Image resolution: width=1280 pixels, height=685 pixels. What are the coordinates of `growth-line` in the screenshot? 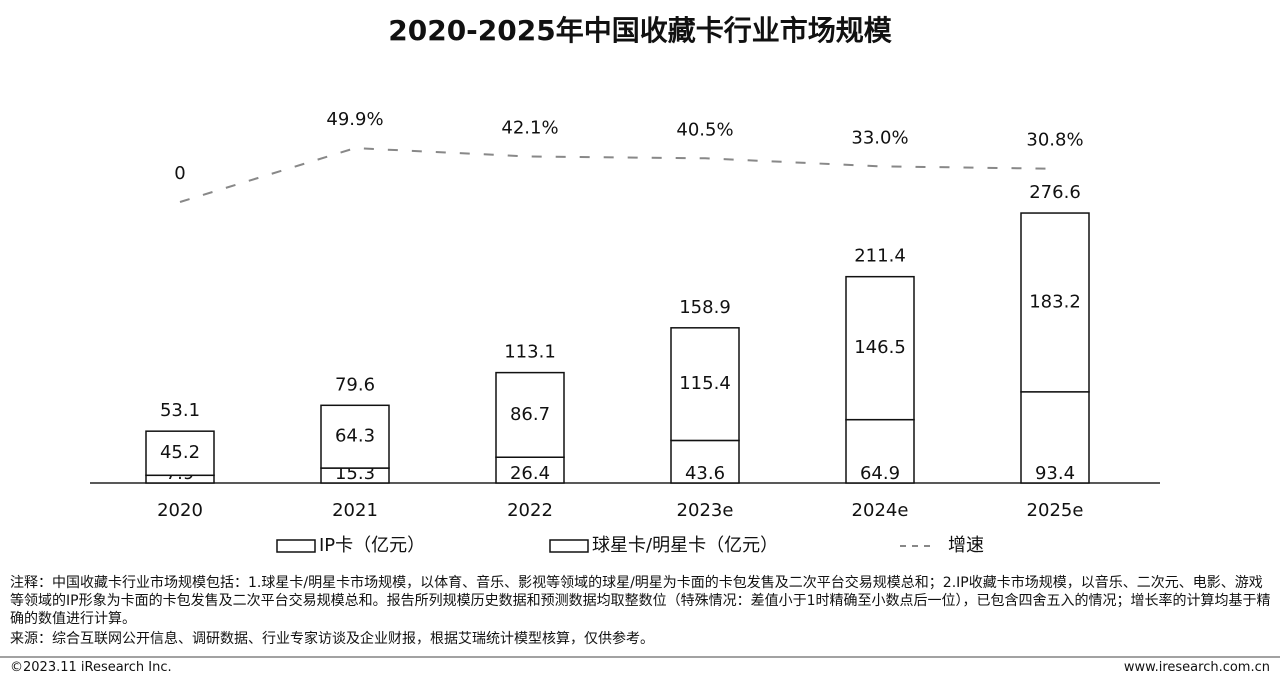 It's located at (617, 175).